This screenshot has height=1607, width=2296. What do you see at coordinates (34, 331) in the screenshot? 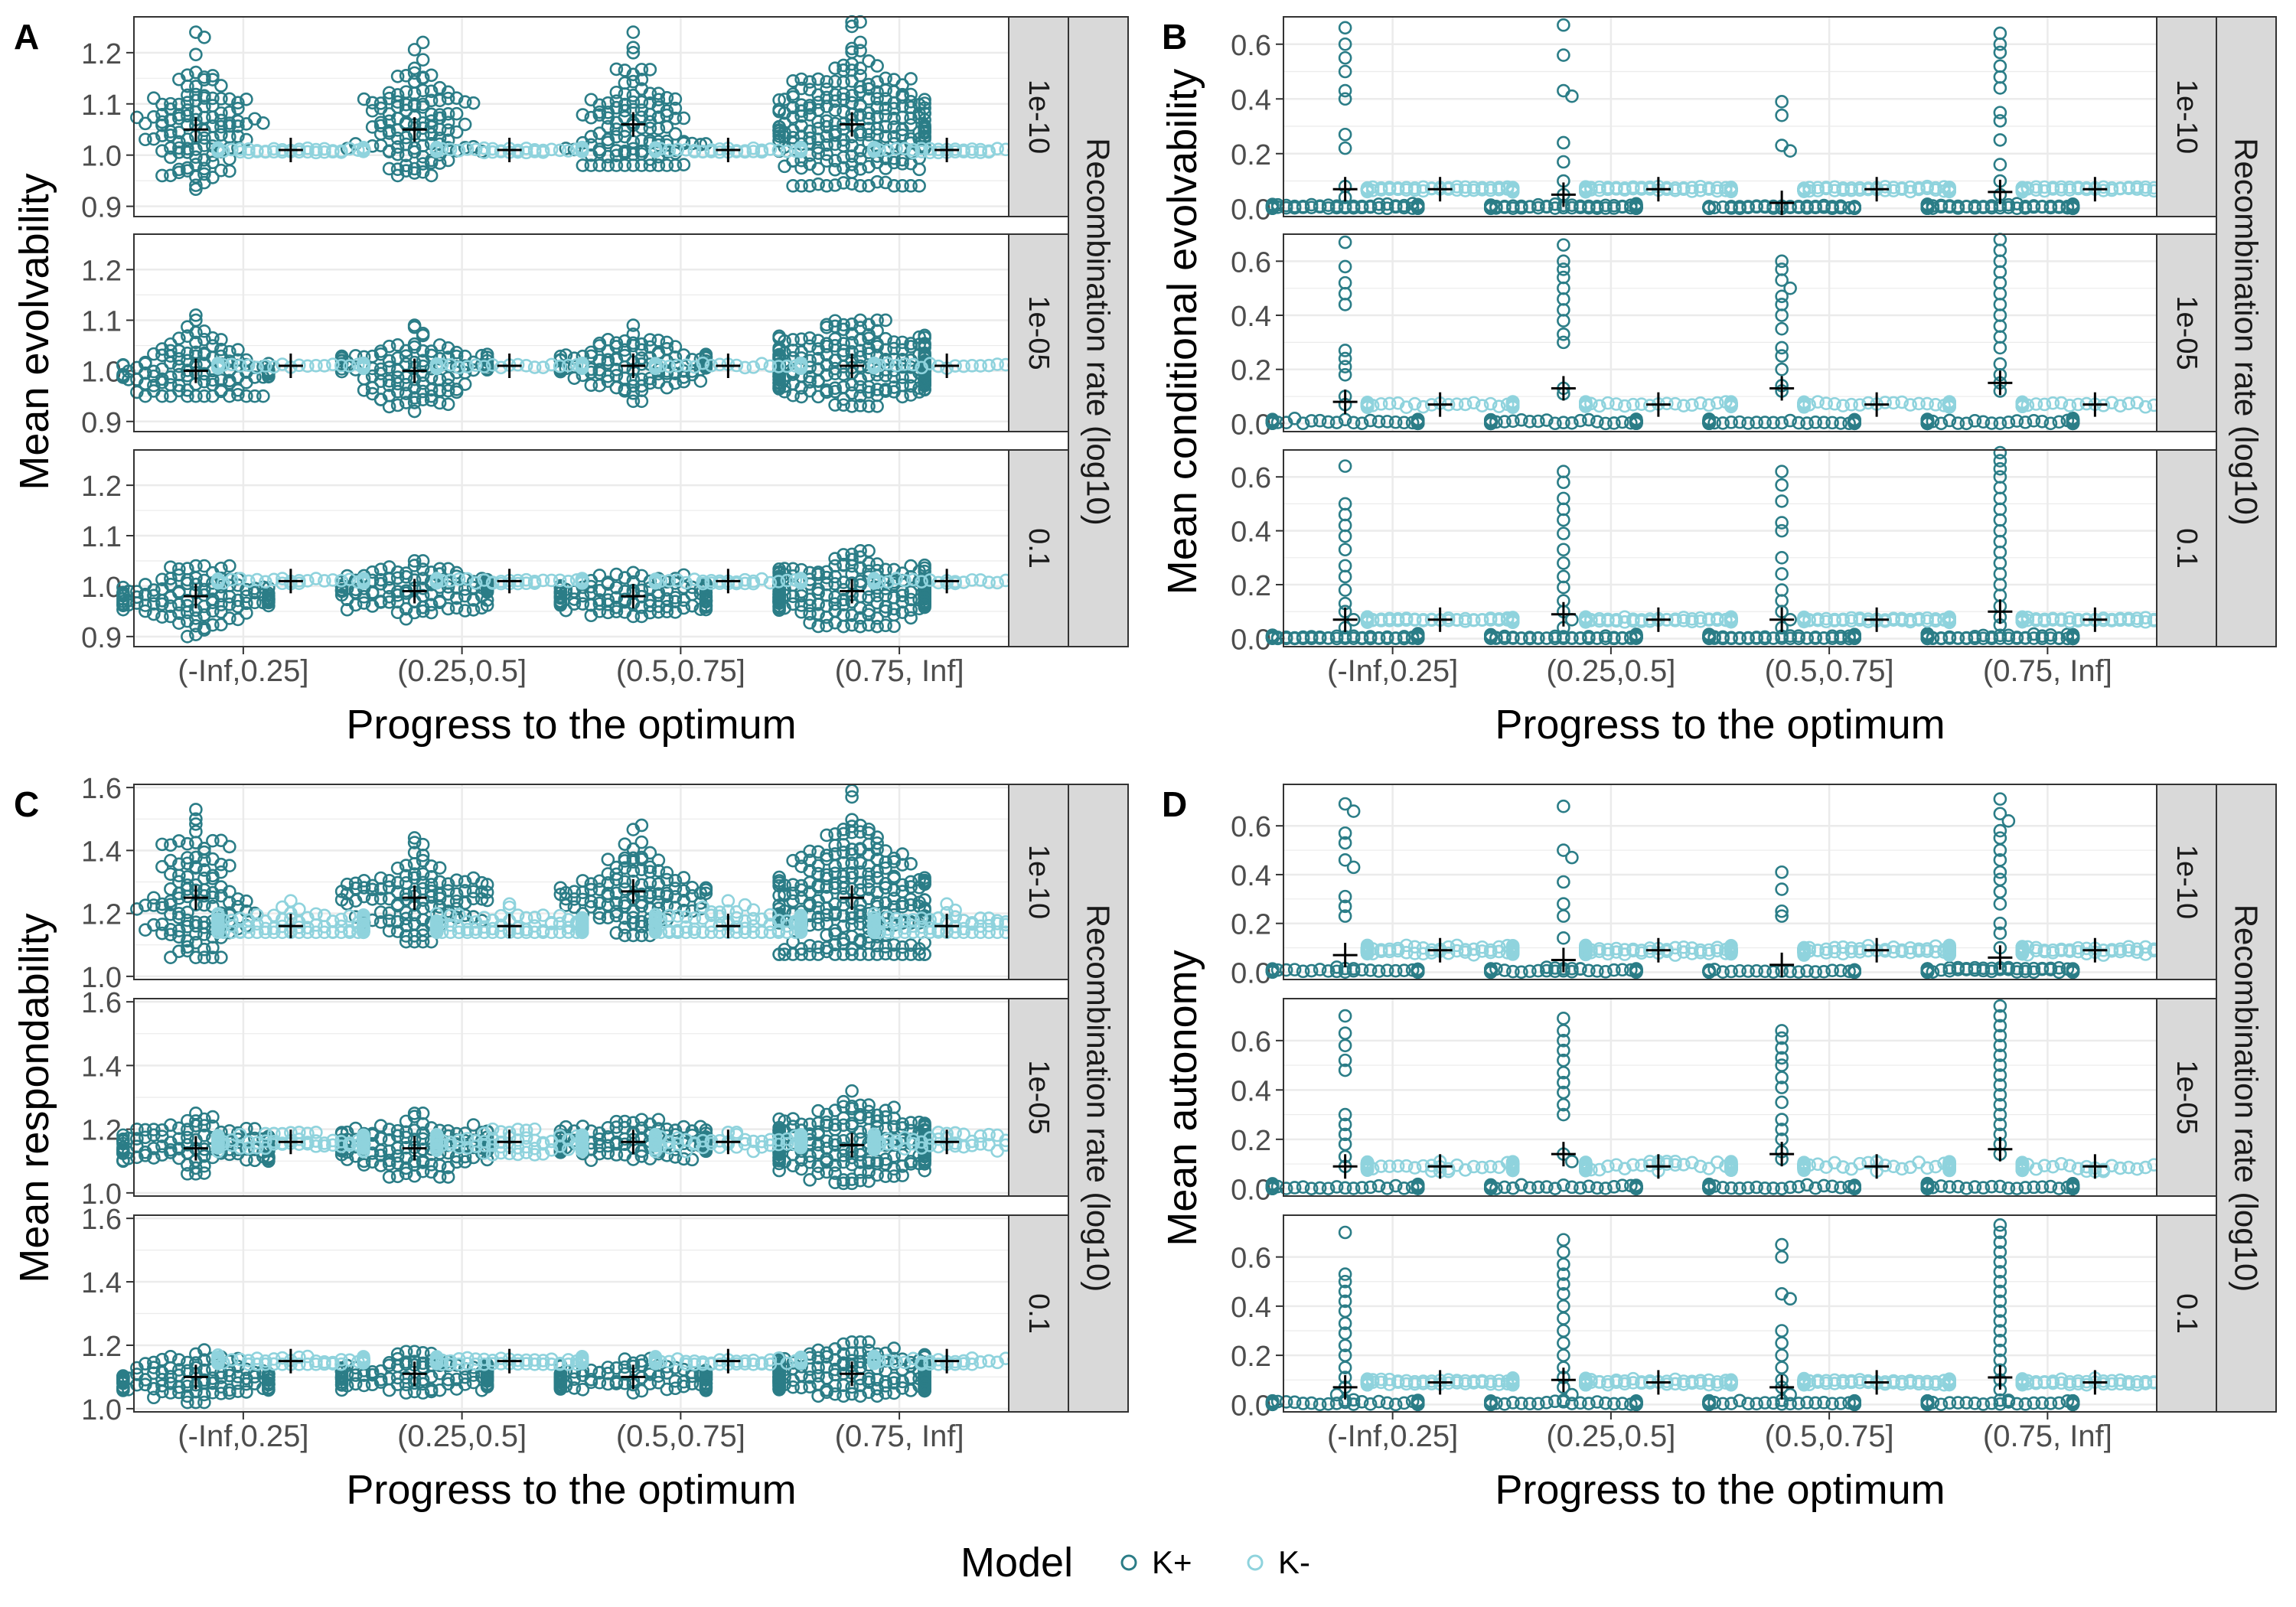
I see `y-axis-label: Mean evolvability` at bounding box center [34, 331].